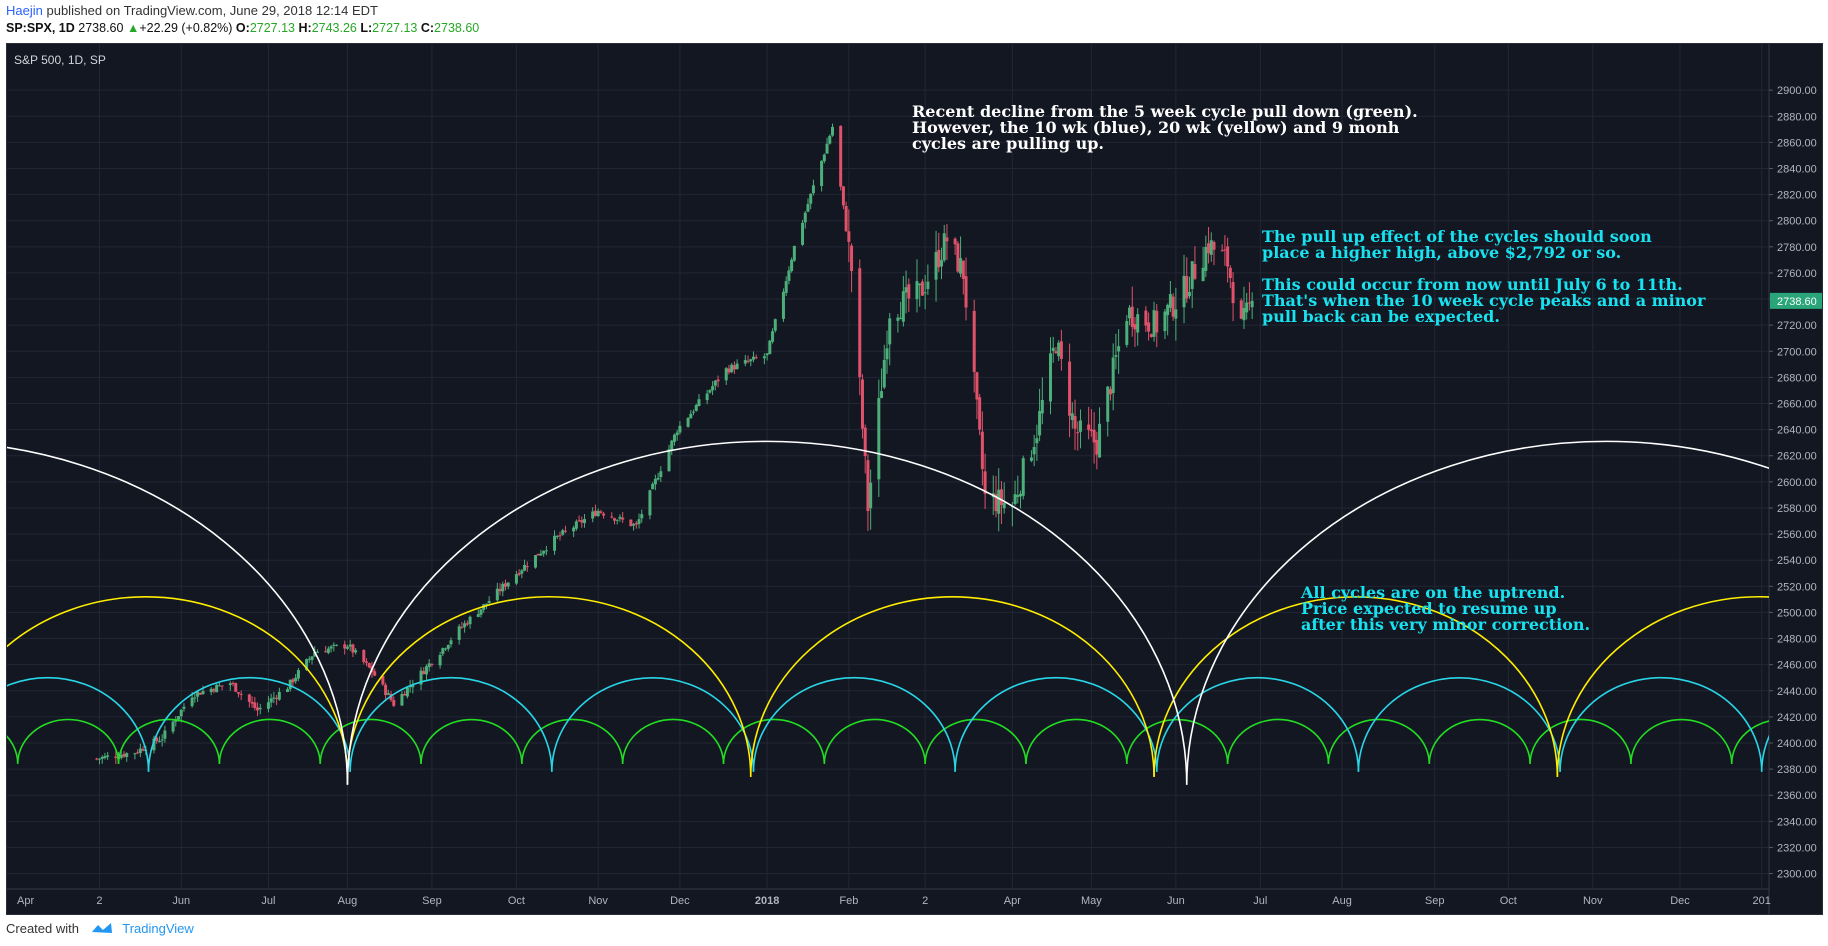 This screenshot has height=946, width=1828. Describe the element at coordinates (1797, 378) in the screenshot. I see `y-tick-label: 2680.00` at that location.